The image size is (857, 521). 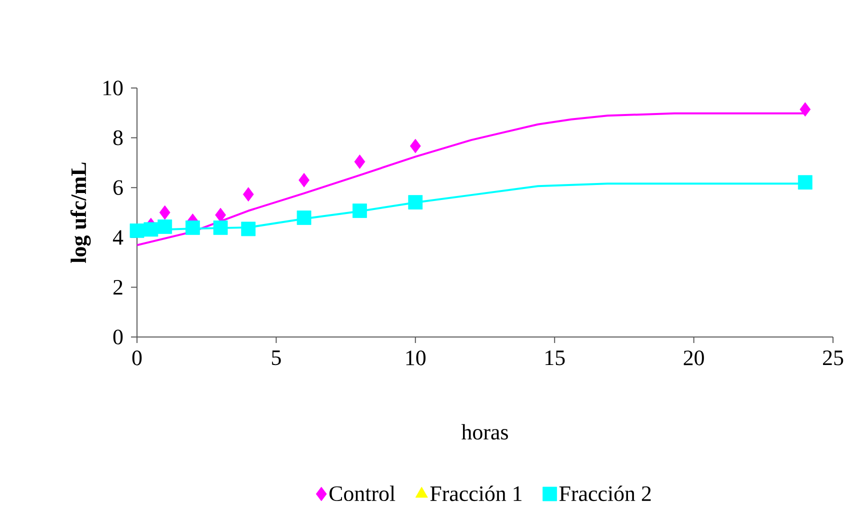 I want to click on y-tick-label: 2, so click(x=117, y=287).